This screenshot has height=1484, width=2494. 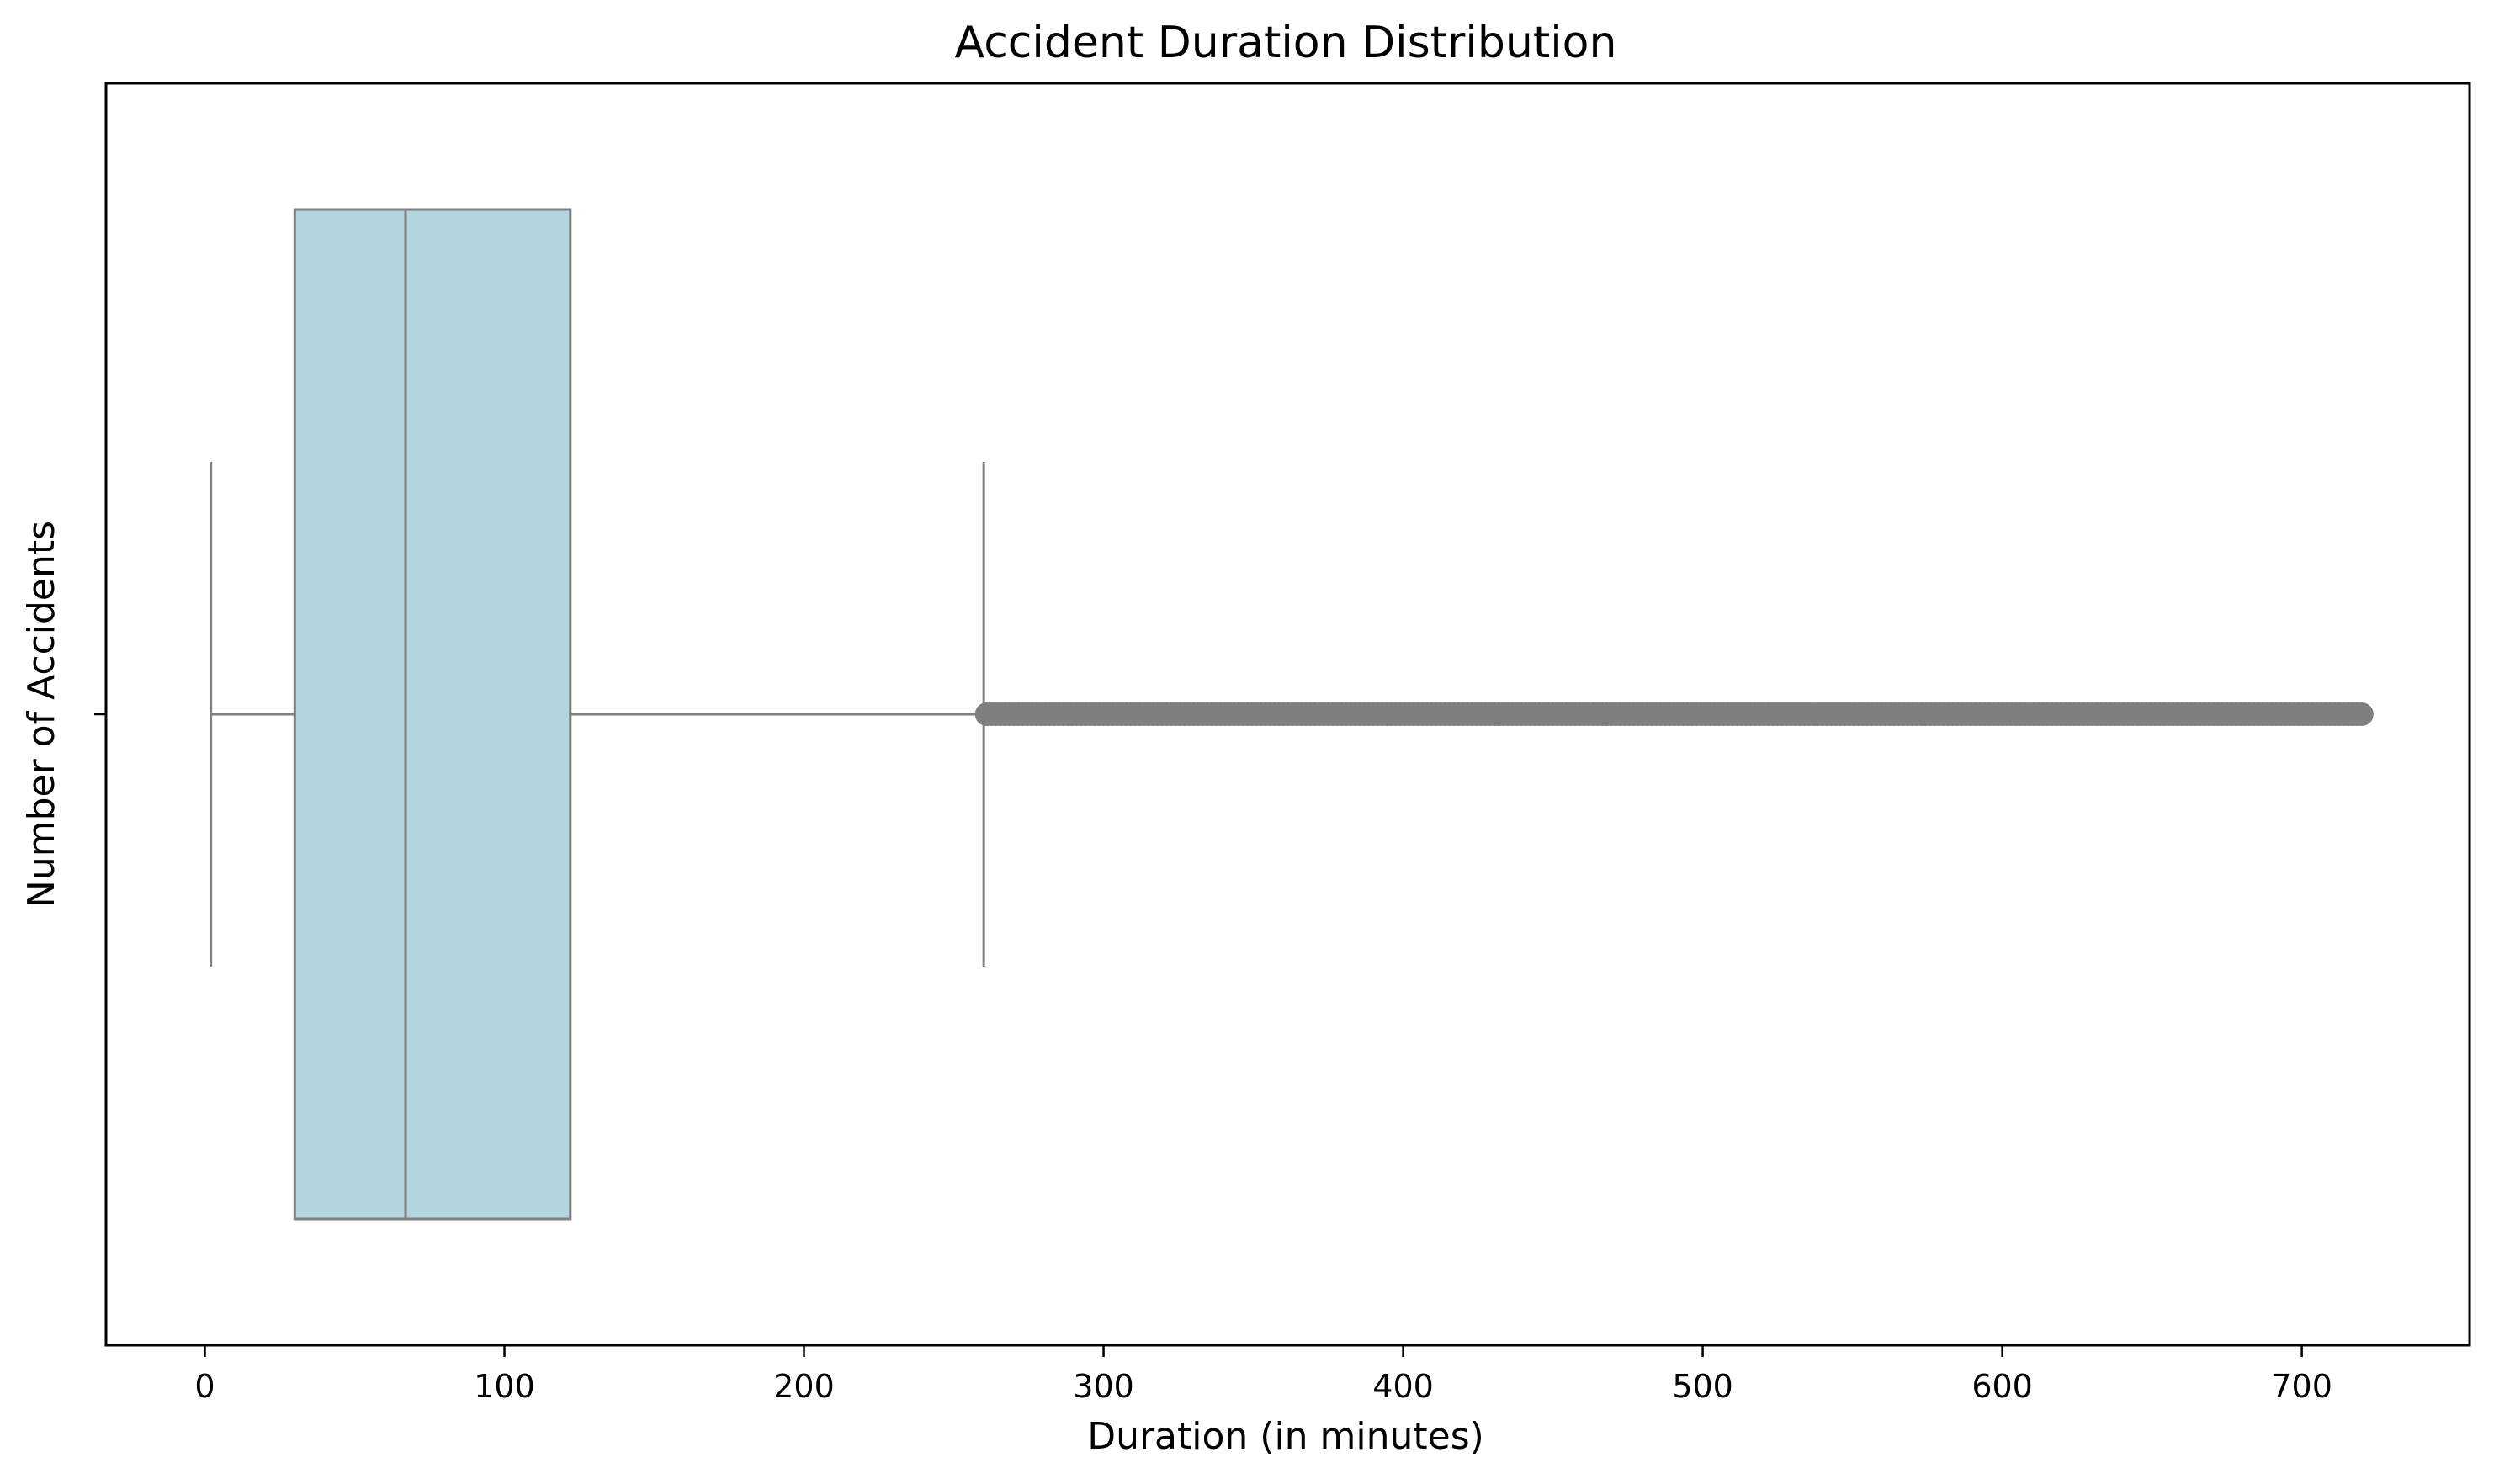 I want to click on x-tick-label: 500, so click(x=1702, y=1386).